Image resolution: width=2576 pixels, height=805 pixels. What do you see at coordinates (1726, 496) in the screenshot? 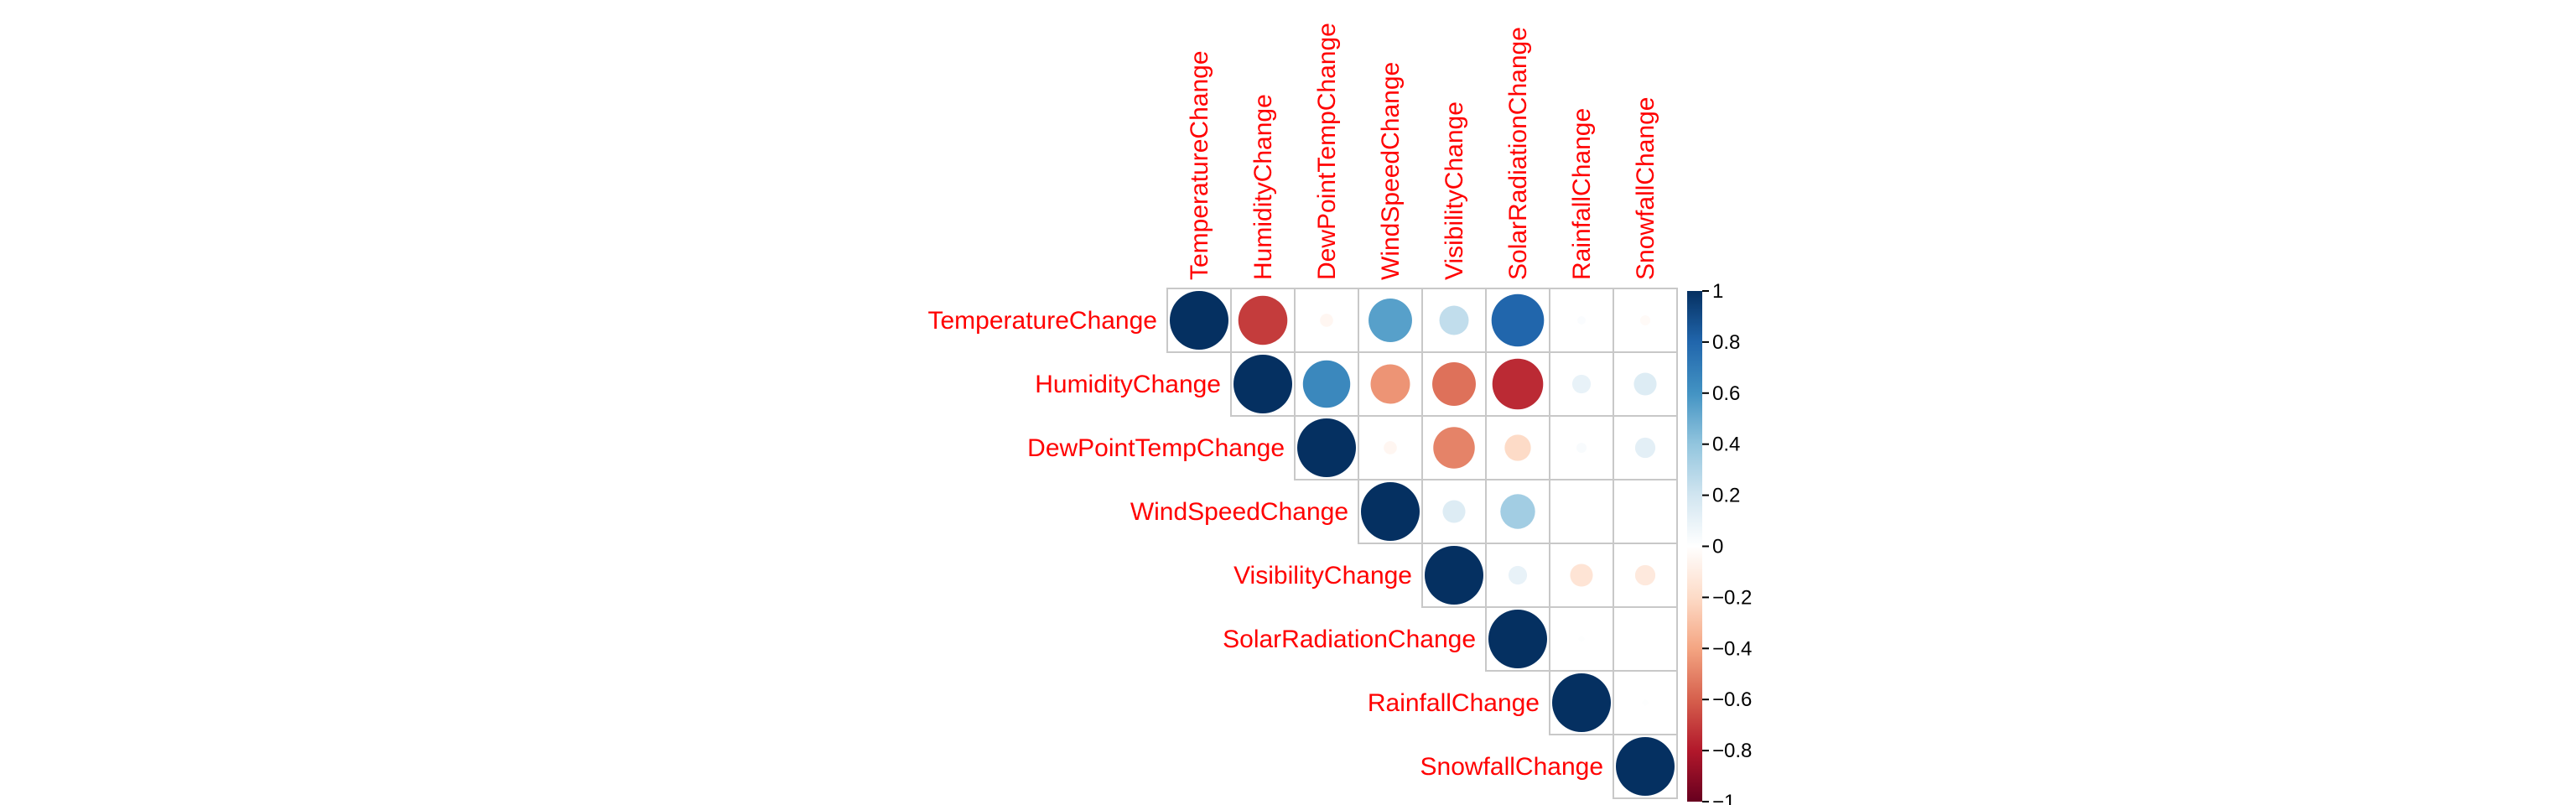
I see `colorbar-tick-label: 0.2` at bounding box center [1726, 496].